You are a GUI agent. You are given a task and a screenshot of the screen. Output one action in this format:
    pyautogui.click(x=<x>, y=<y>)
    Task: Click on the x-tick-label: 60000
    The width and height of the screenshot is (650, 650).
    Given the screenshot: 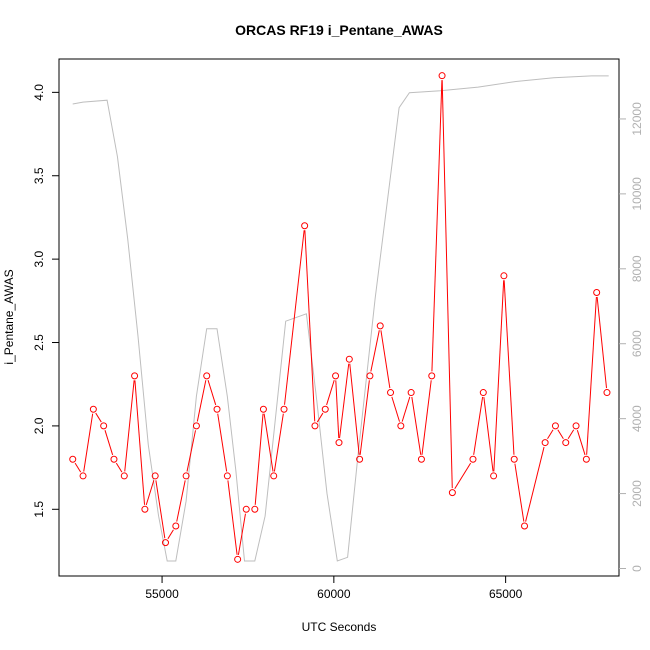 What is the action you would take?
    pyautogui.click(x=334, y=594)
    